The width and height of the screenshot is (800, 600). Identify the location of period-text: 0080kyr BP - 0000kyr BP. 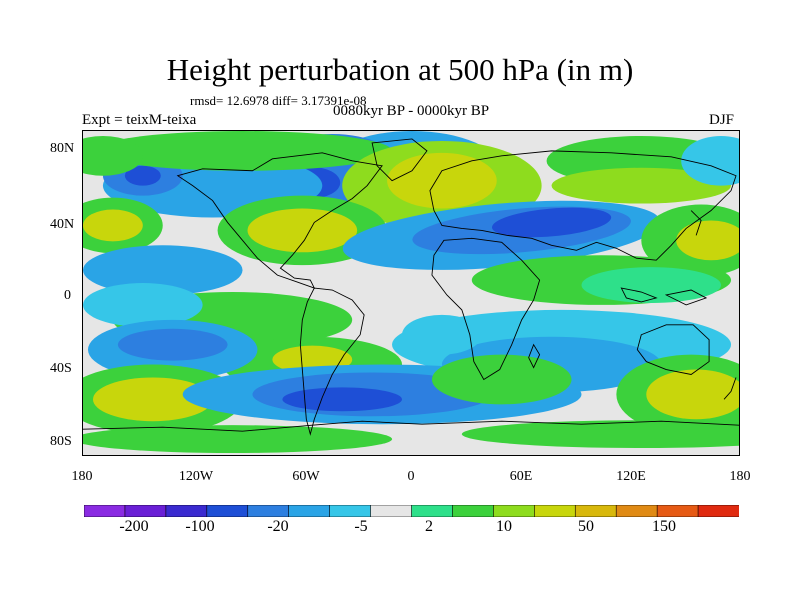
(411, 111).